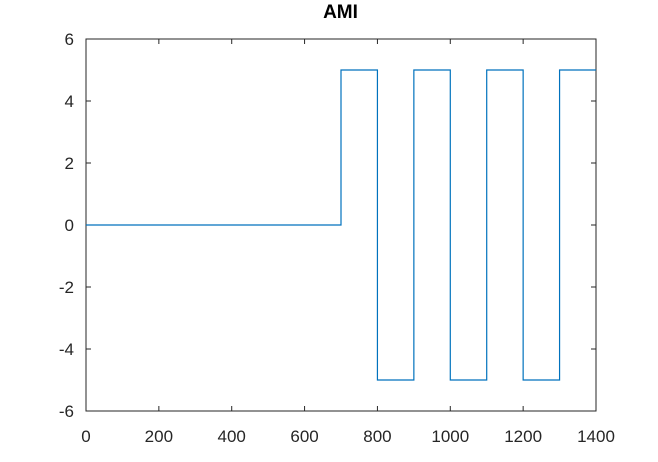  Describe the element at coordinates (66, 411) in the screenshot. I see `y-tick-label: -6` at that location.